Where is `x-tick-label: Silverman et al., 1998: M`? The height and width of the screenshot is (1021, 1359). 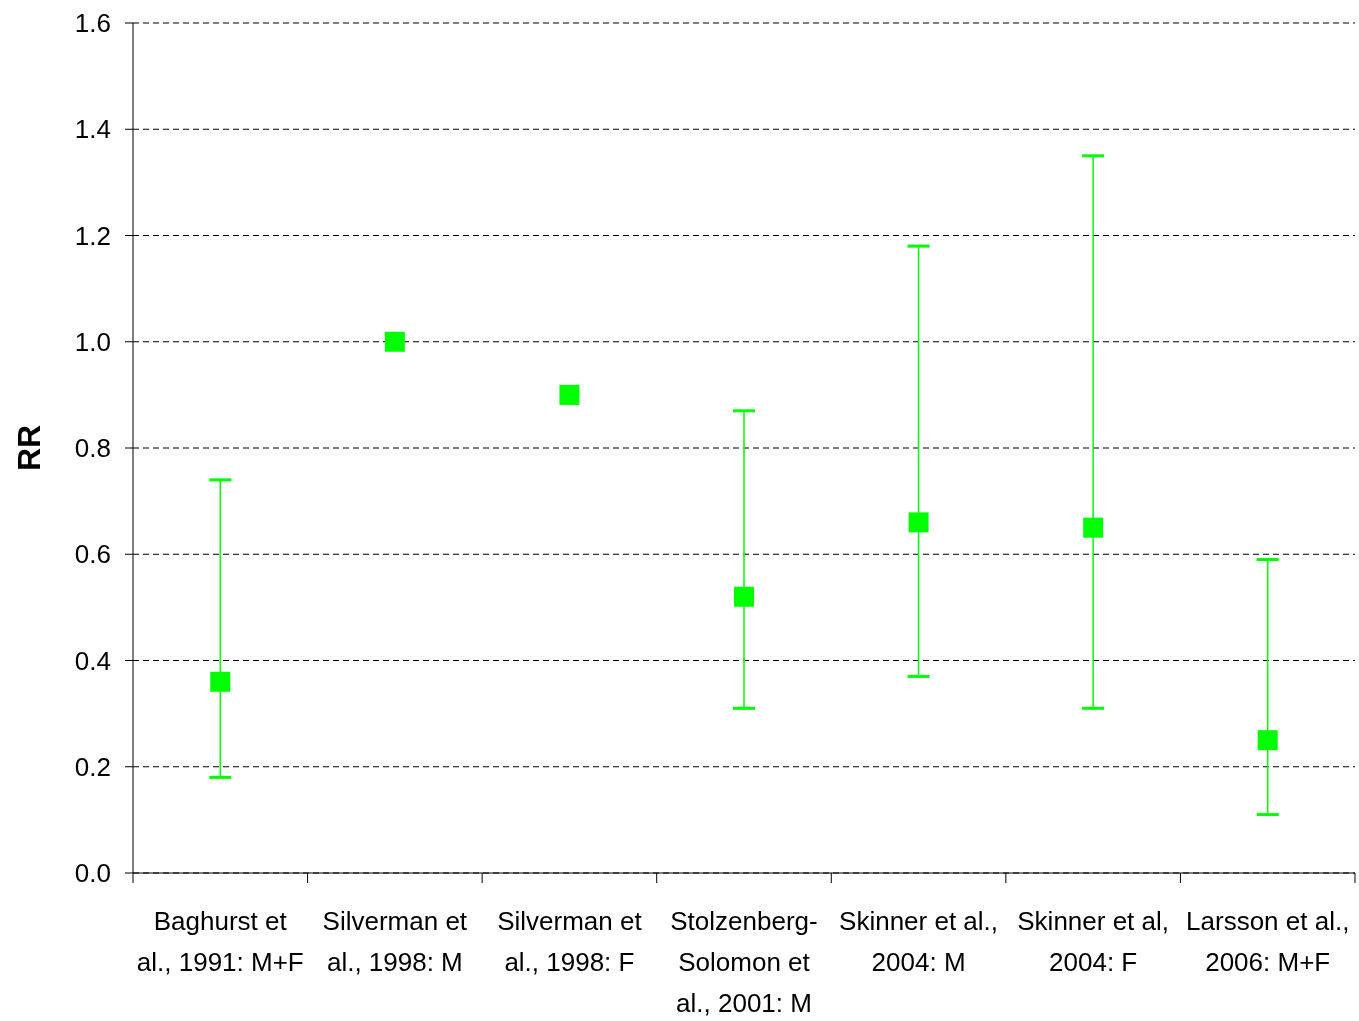
x-tick-label: Silverman et al., 1998: M is located at coordinates (395, 941).